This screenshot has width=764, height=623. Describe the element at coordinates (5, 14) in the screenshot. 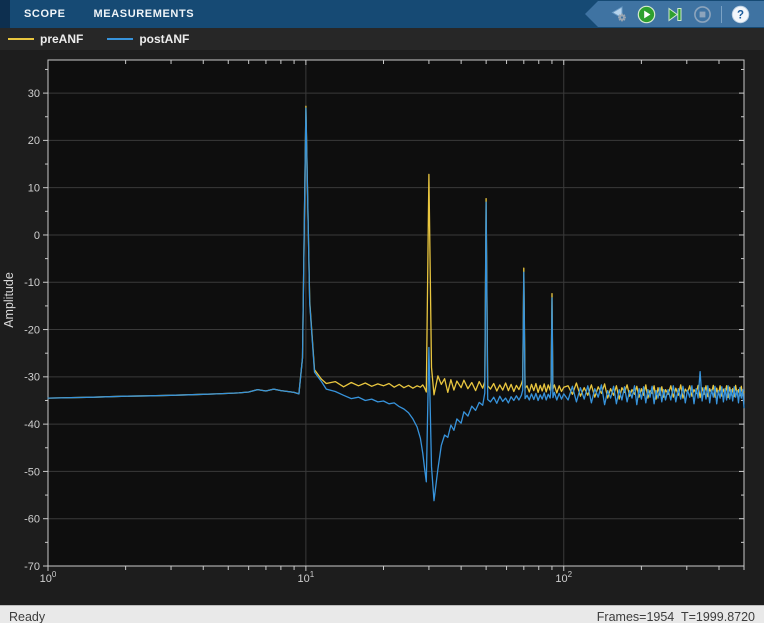

I see `window-corner-block` at that location.